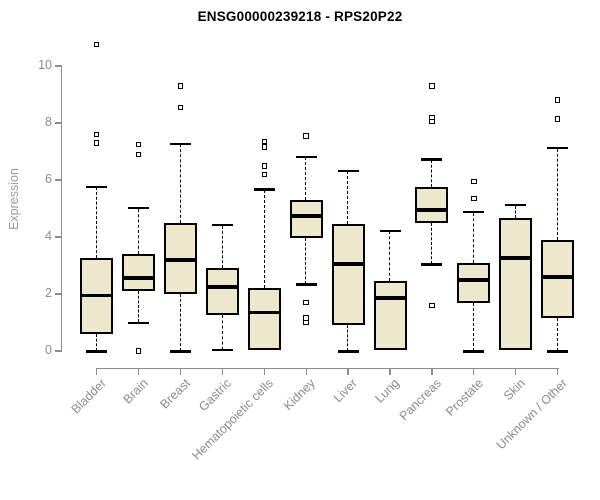 This screenshot has height=500, width=600. I want to click on box-hematopoietic-cells, so click(264, 319).